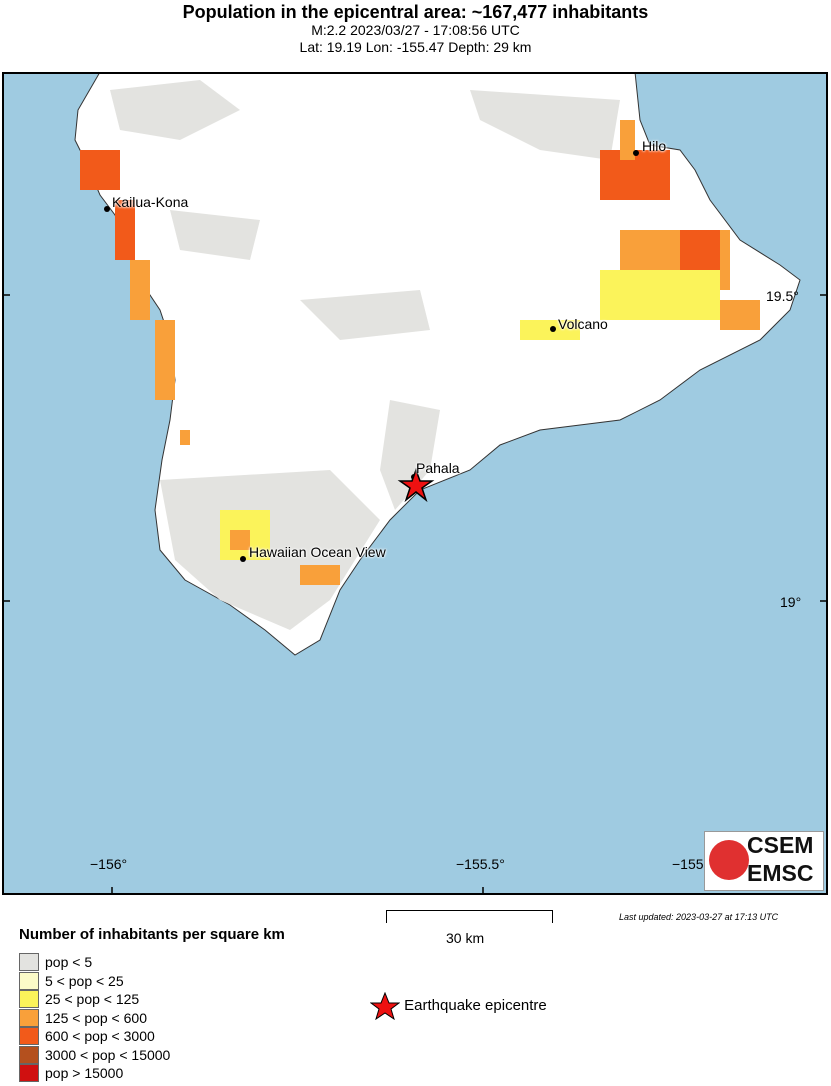 The width and height of the screenshot is (831, 1086). What do you see at coordinates (415, 30) in the screenshot?
I see `event-info: M:2.2 2023/03/27 - 17:08:56 UTC` at bounding box center [415, 30].